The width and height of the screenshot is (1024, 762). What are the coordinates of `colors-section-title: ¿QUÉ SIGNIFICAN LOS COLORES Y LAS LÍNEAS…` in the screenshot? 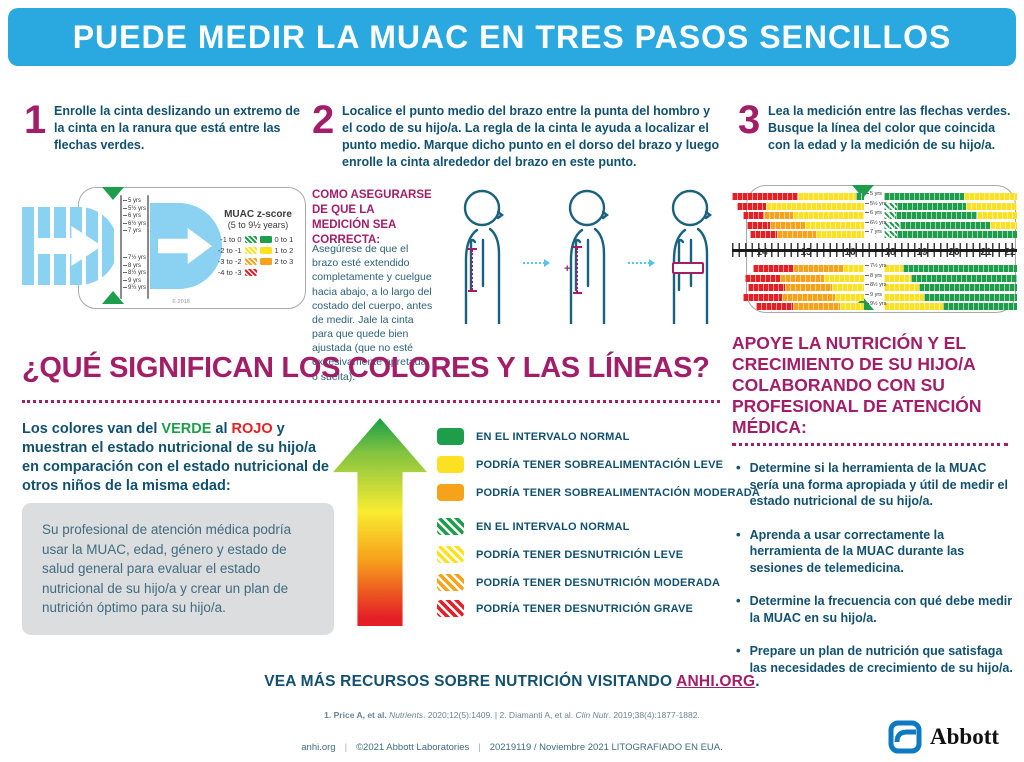 It's located at (366, 368).